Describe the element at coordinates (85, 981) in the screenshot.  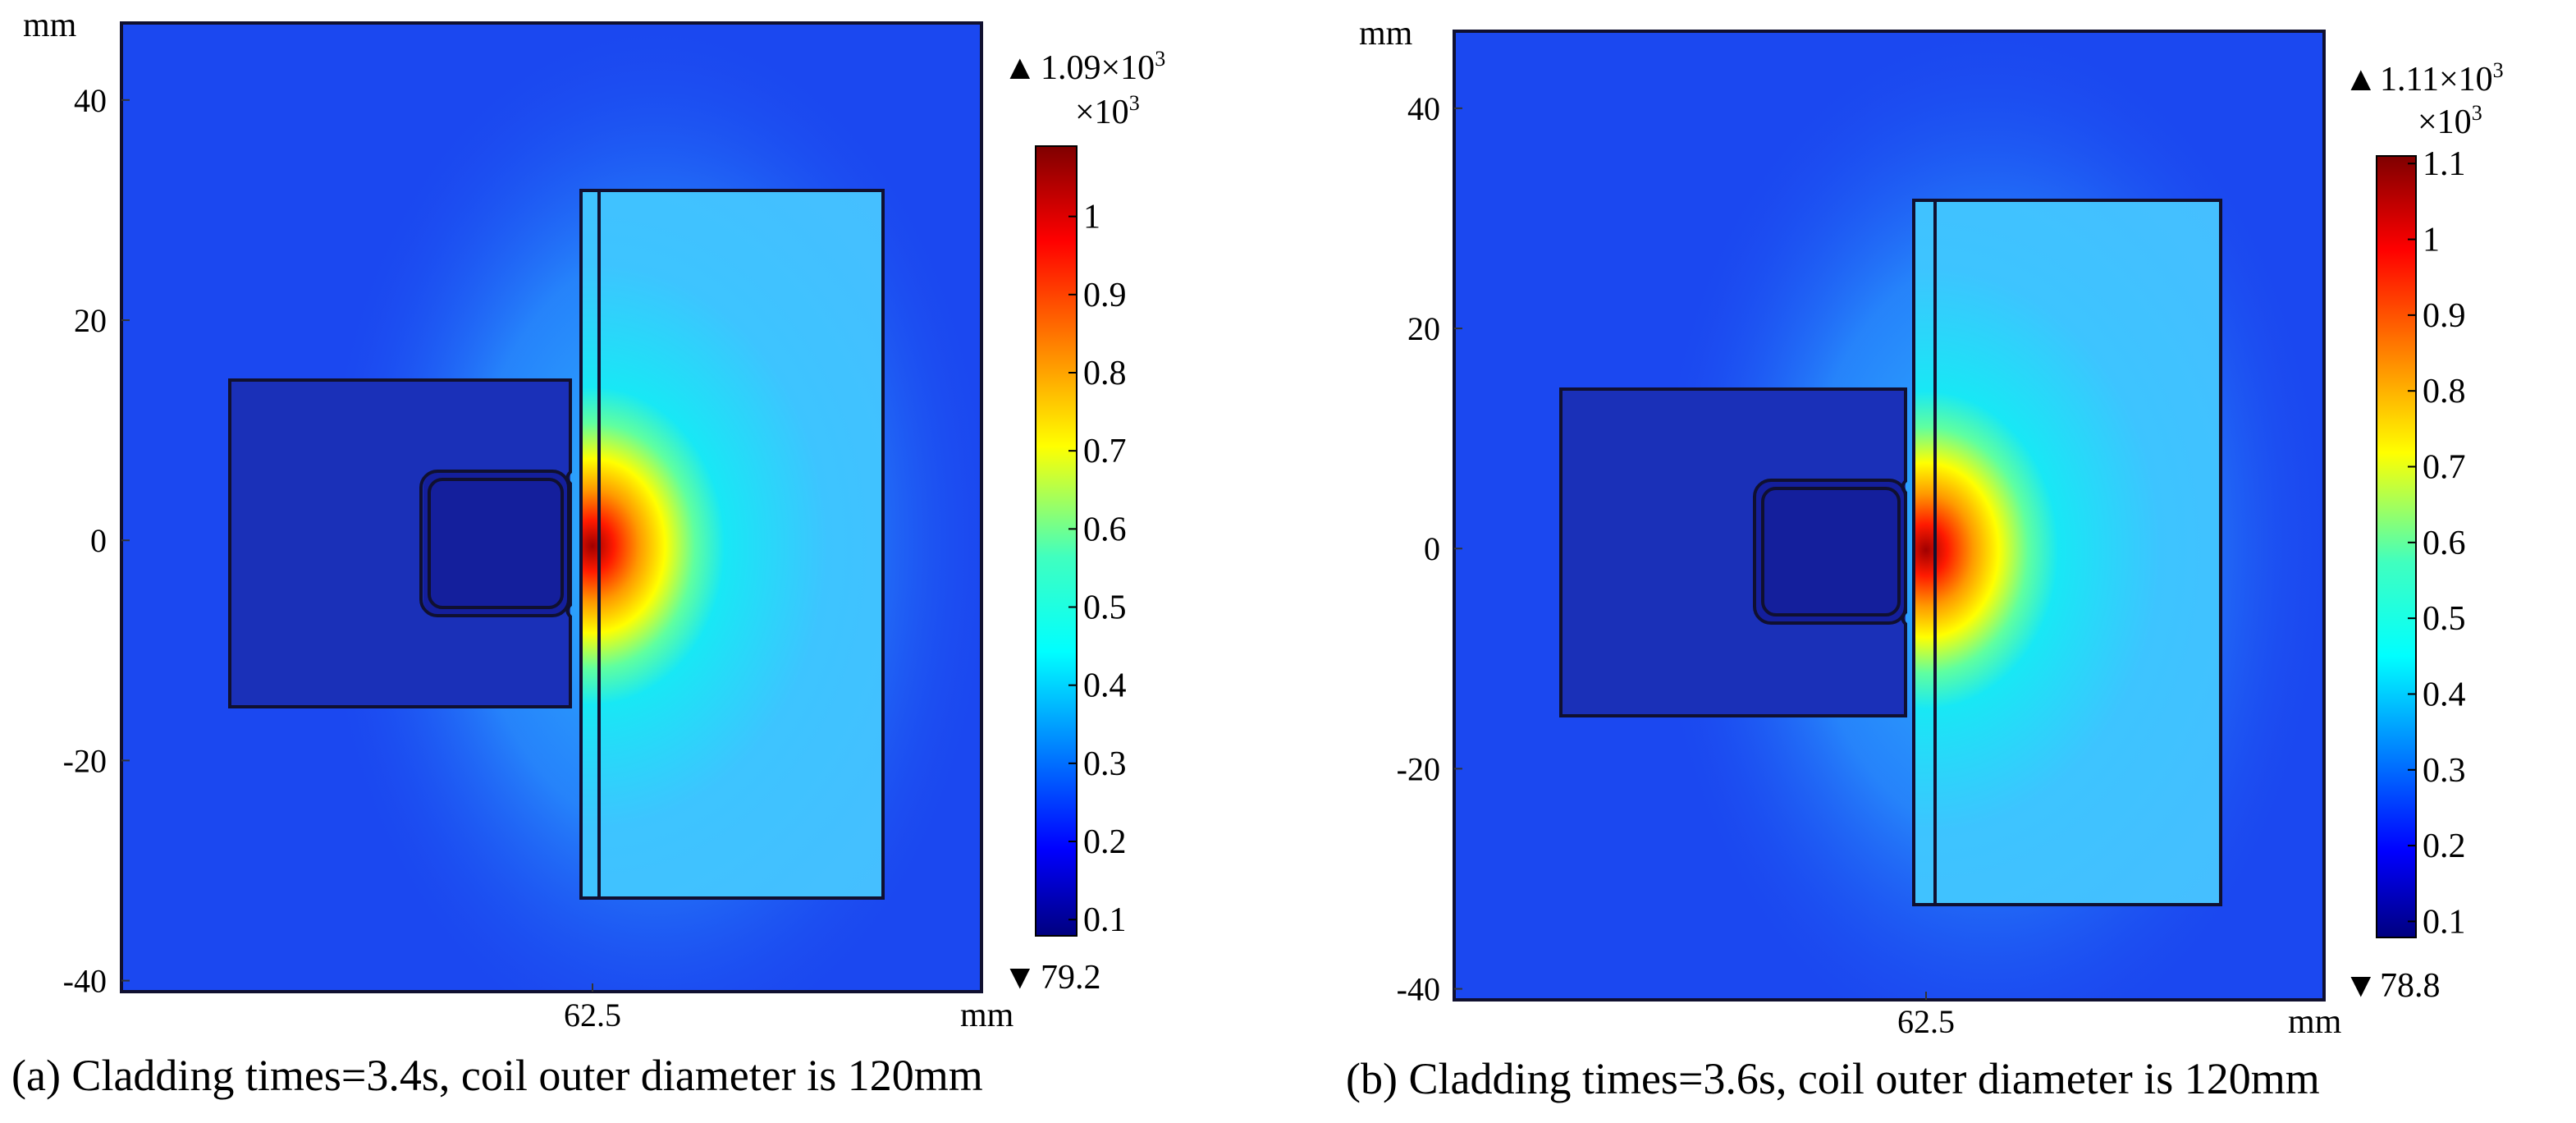
I see `y-tick-label-a: -40` at that location.